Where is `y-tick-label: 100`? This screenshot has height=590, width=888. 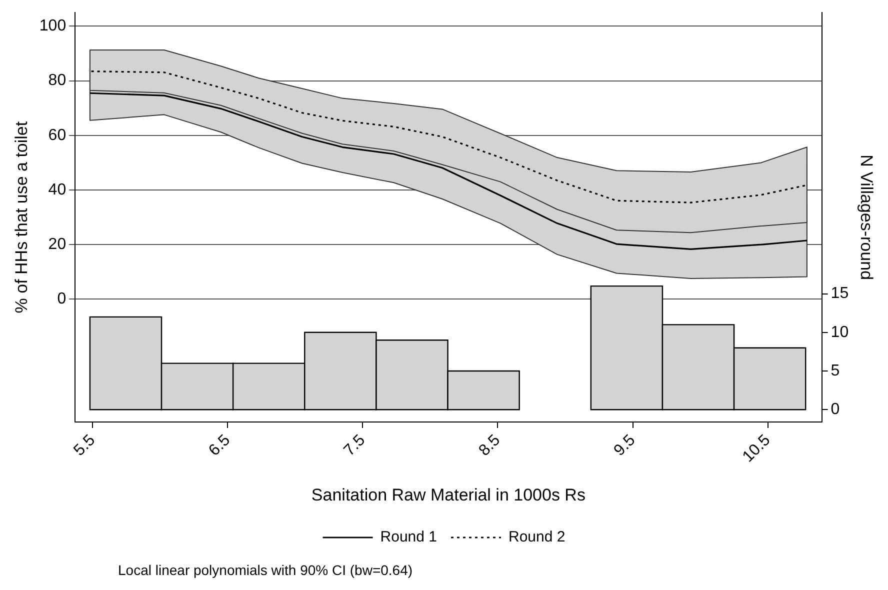 y-tick-label: 100 is located at coordinates (52, 26).